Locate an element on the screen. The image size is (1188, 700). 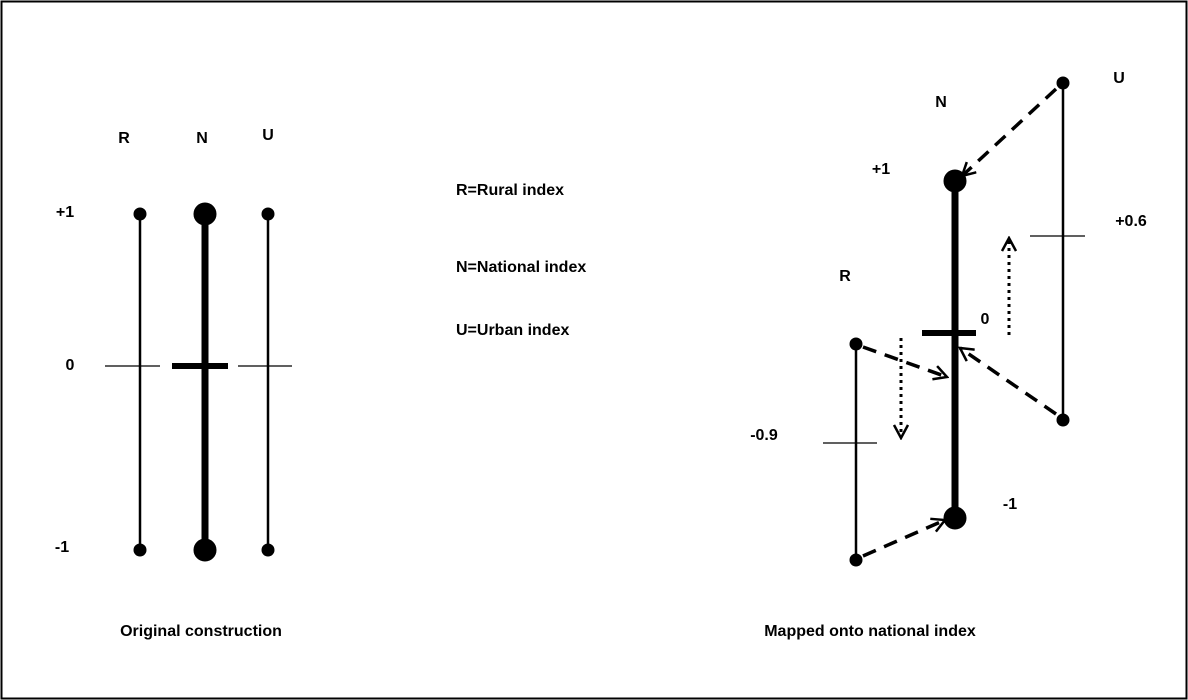
legend-entry: R=Rural index is located at coordinates (510, 190).